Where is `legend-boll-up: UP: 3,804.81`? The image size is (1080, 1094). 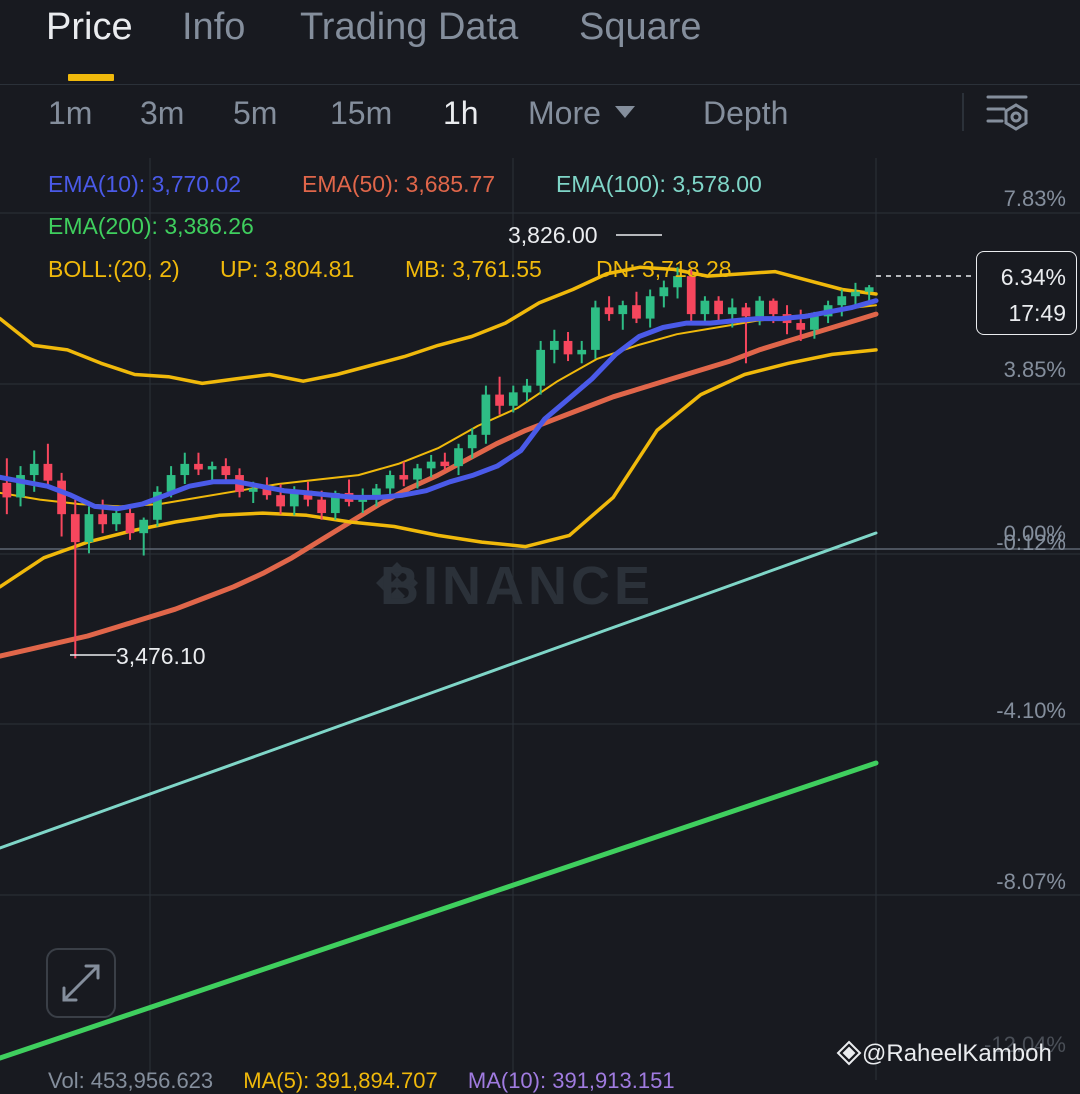 legend-boll-up: UP: 3,804.81 is located at coordinates (287, 269).